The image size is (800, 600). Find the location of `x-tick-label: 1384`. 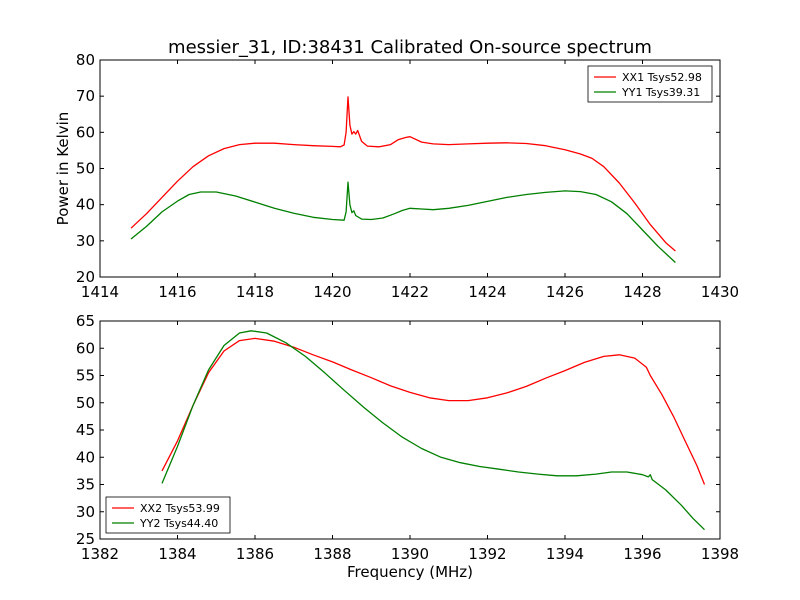

x-tick-label: 1384 is located at coordinates (177, 554).